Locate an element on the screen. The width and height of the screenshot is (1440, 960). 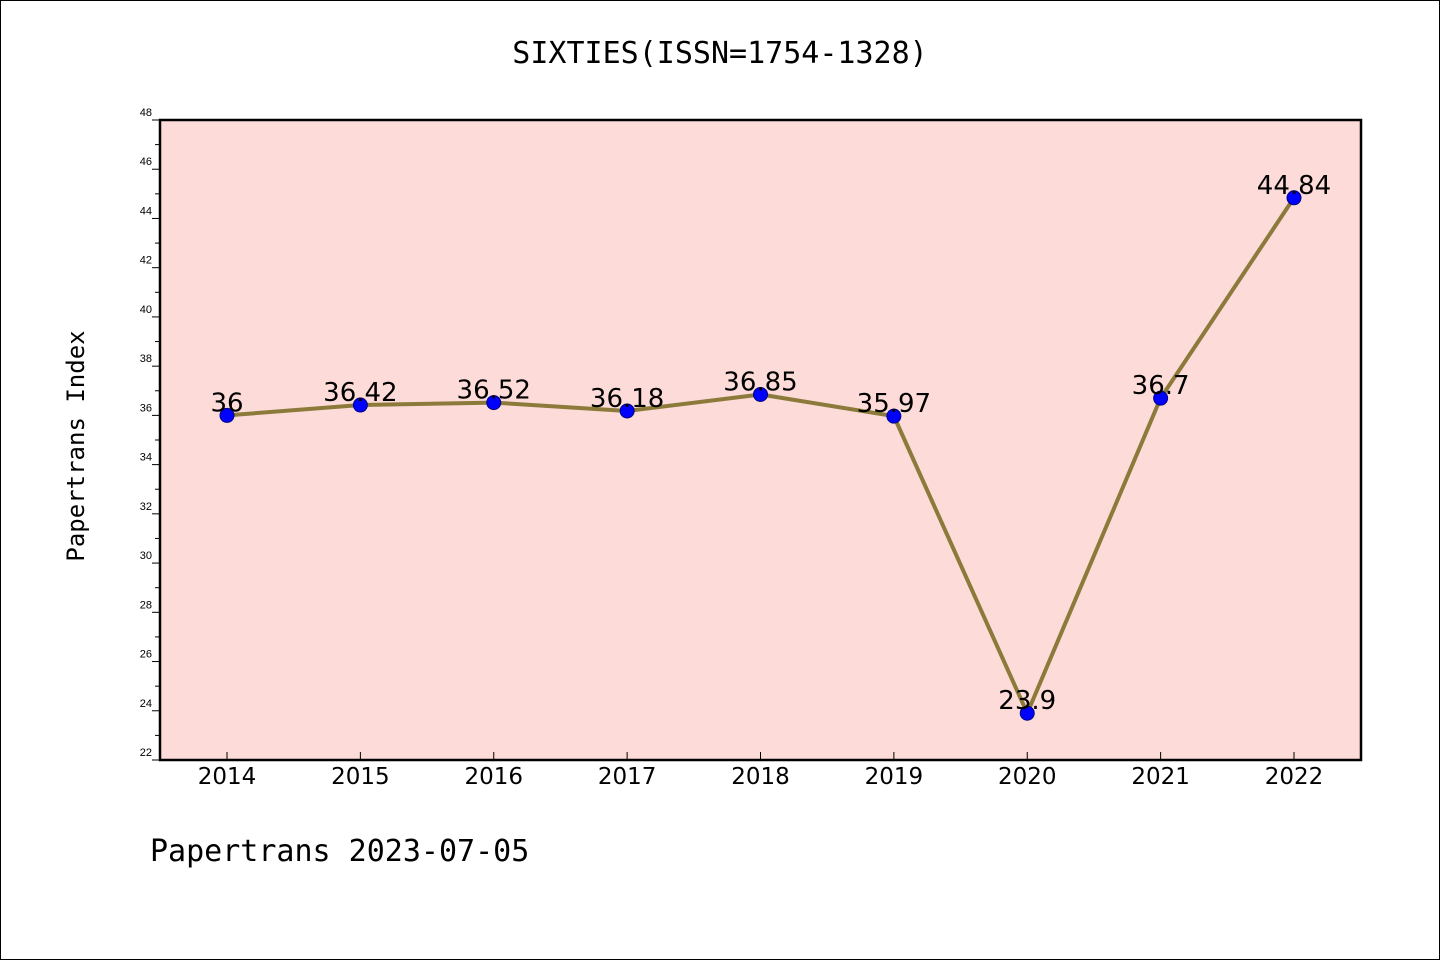
footer-credit: Papertrans 2023-07-05 is located at coordinates (340, 851).